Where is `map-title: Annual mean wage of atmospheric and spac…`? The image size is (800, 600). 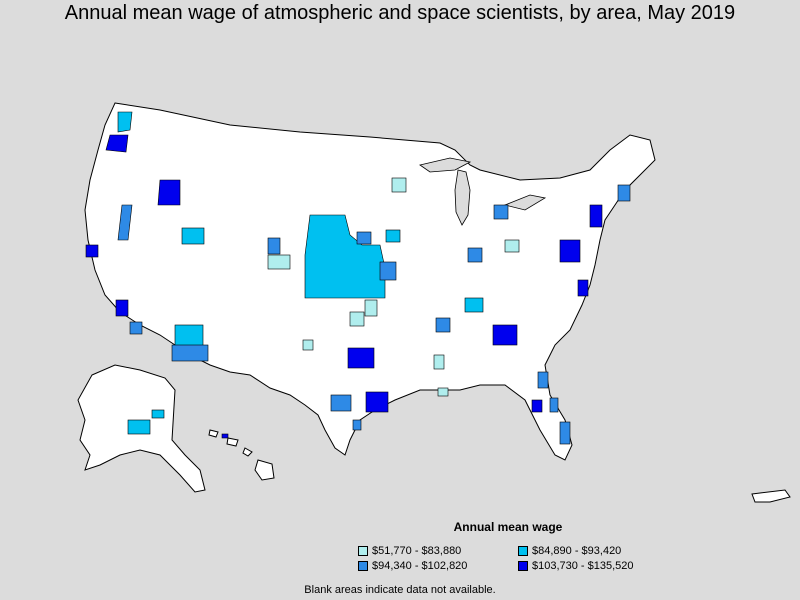 map-title: Annual mean wage of atmospheric and spac… is located at coordinates (400, 13).